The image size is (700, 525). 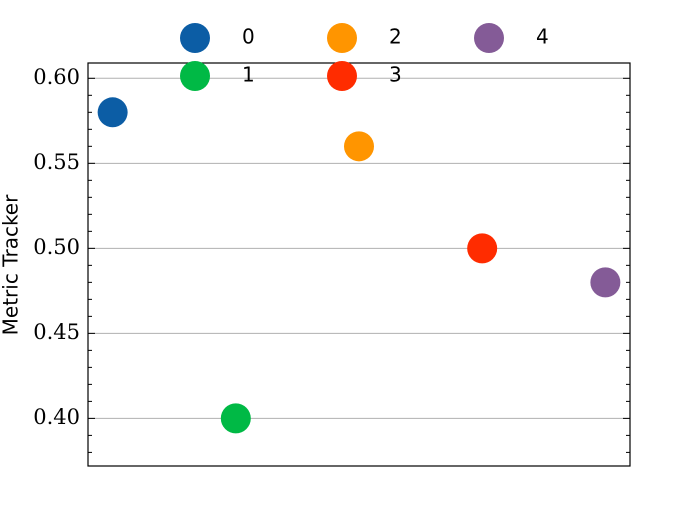 What do you see at coordinates (11, 264) in the screenshot?
I see `y-axis-label: Metric Tracker` at bounding box center [11, 264].